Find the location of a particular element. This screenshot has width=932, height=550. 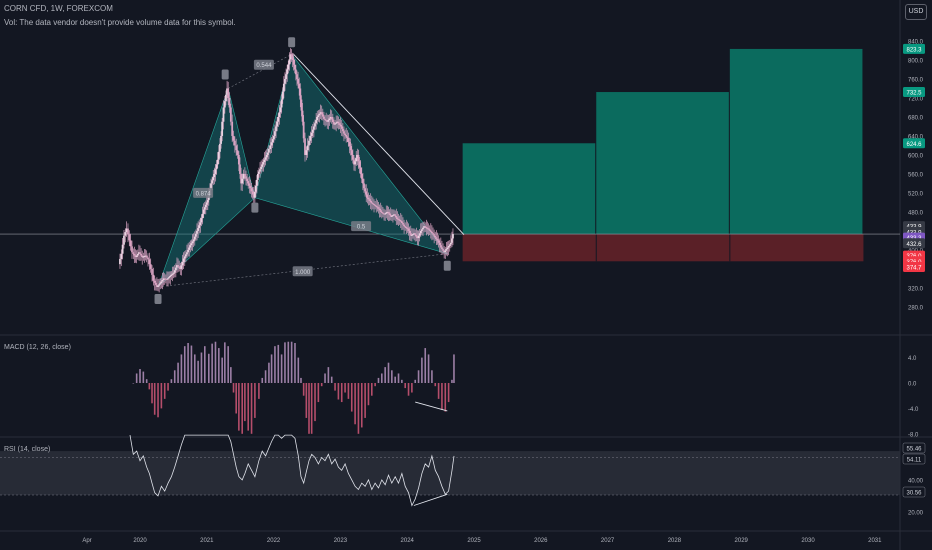

time-axis-tick: 2025 is located at coordinates (474, 541).